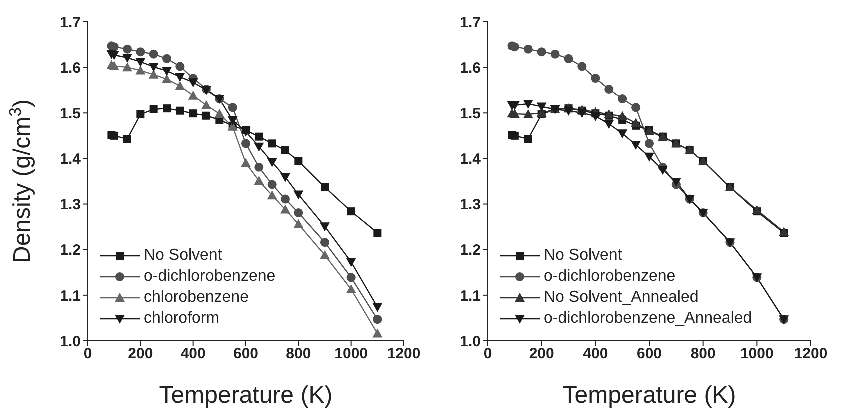 Image resolution: width=843 pixels, height=419 pixels. I want to click on x-tick-label: 1200, so click(811, 354).